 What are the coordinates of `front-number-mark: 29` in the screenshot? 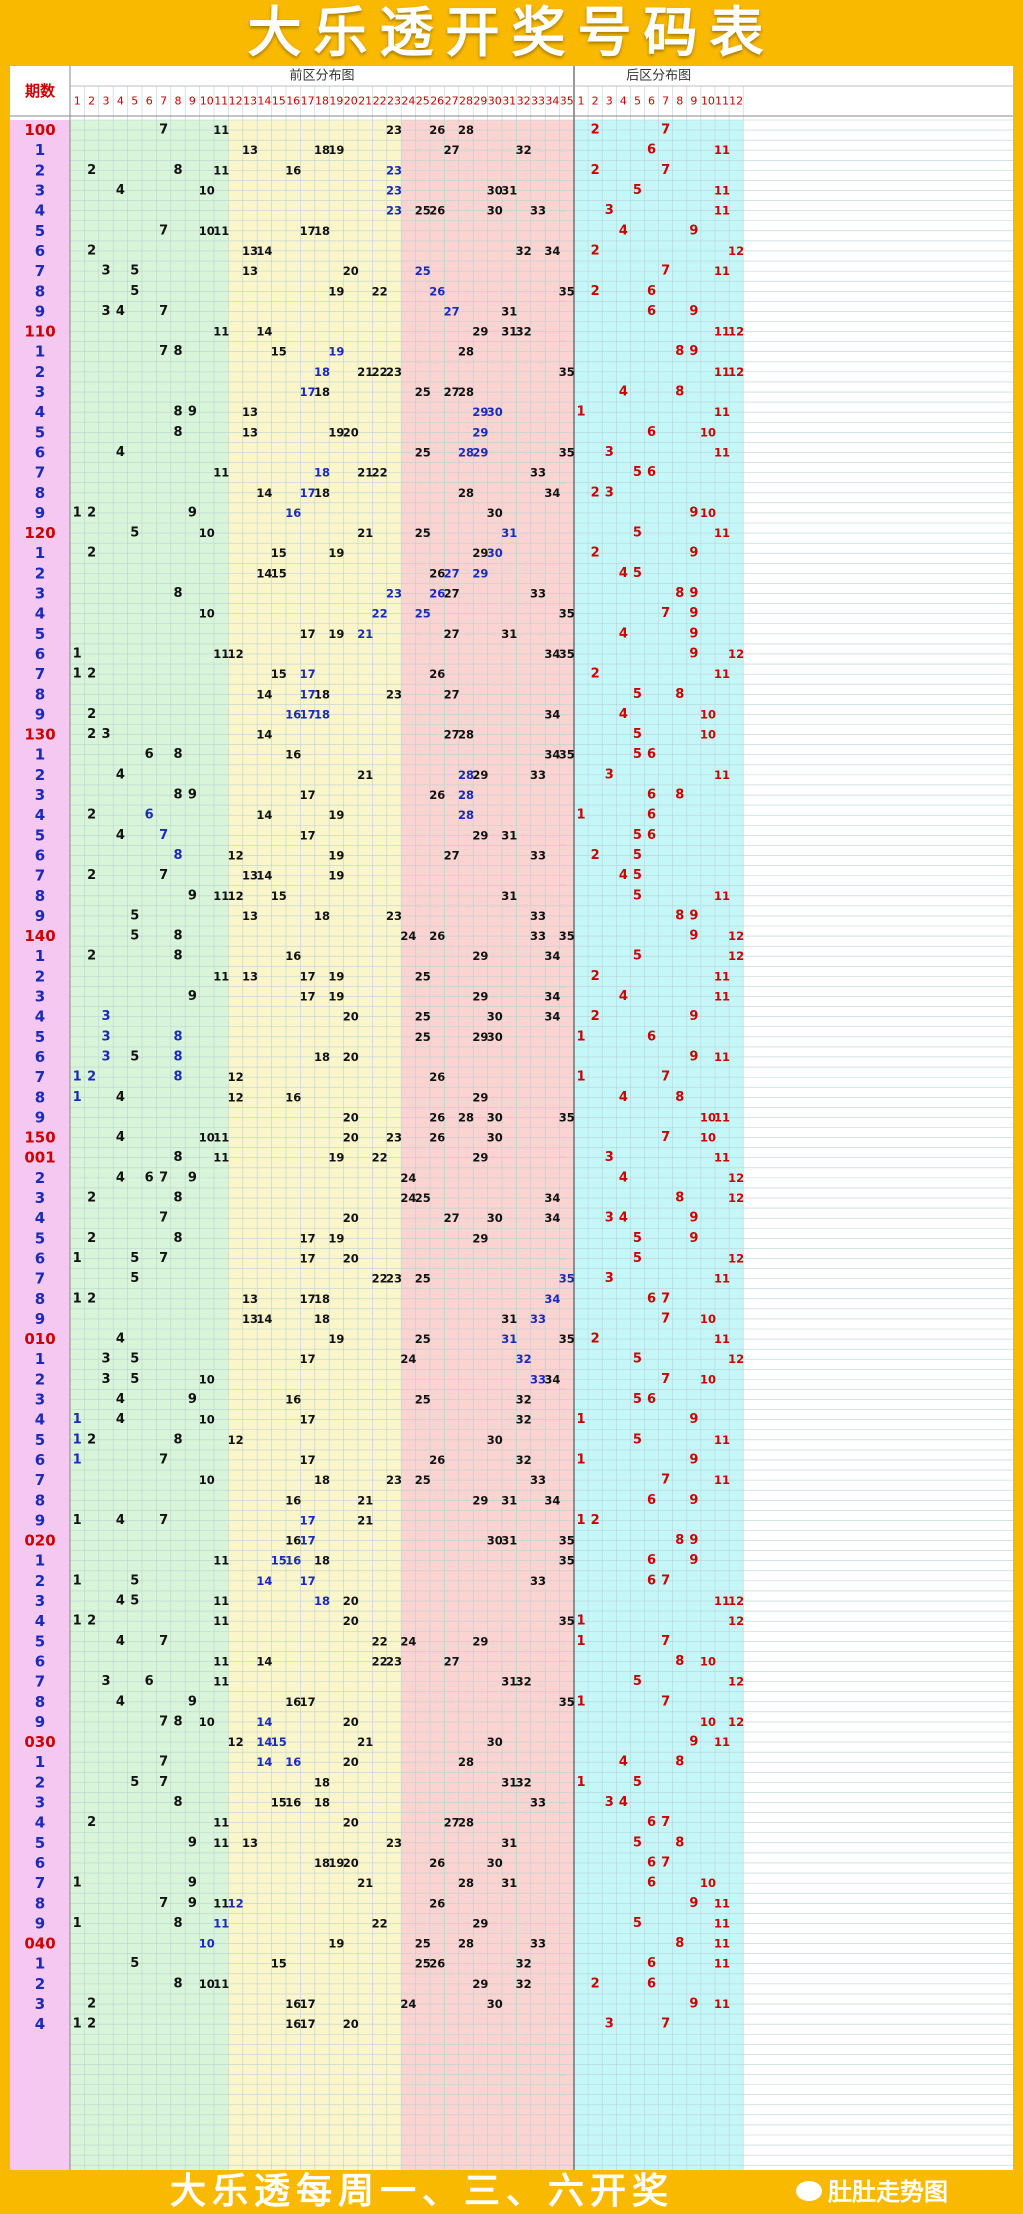 It's located at (480, 1037).